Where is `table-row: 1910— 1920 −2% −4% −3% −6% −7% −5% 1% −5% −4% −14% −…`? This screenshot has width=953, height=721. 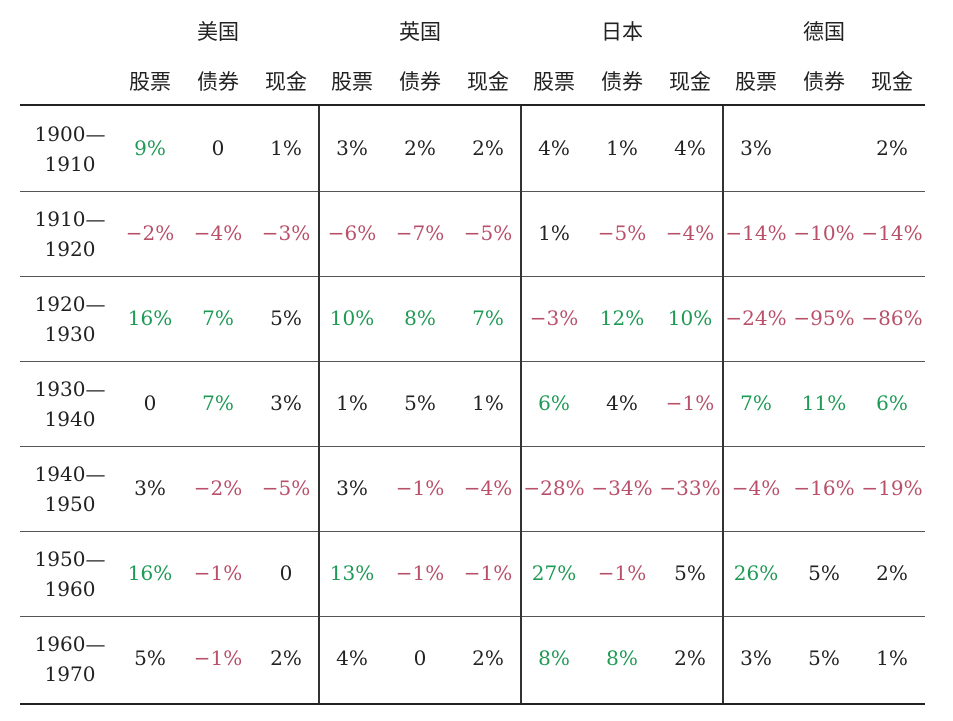
table-row: 1910— 1920 −2% −4% −3% −6% −7% −5% 1% −5% −4% −14% −… is located at coordinates (472, 233).